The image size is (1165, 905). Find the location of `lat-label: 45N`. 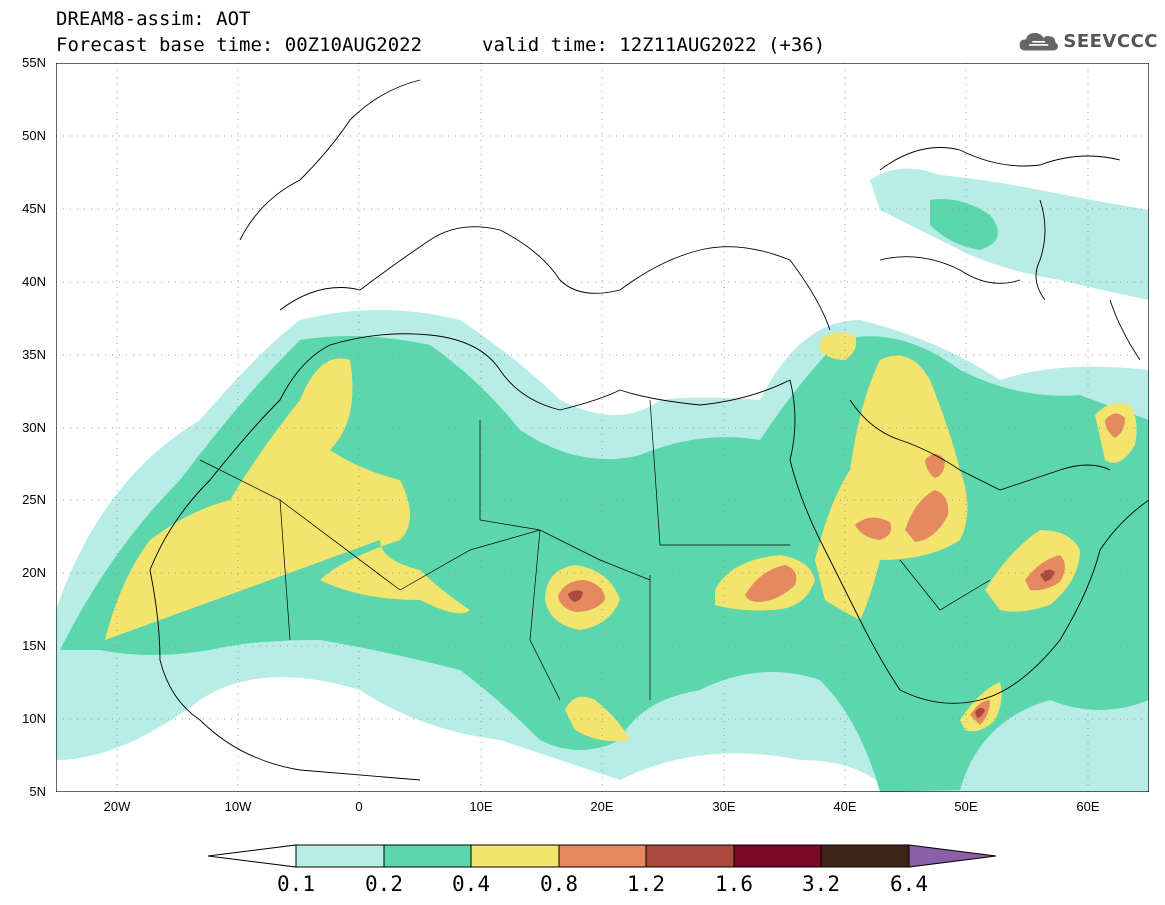

lat-label: 45N is located at coordinates (34, 208).